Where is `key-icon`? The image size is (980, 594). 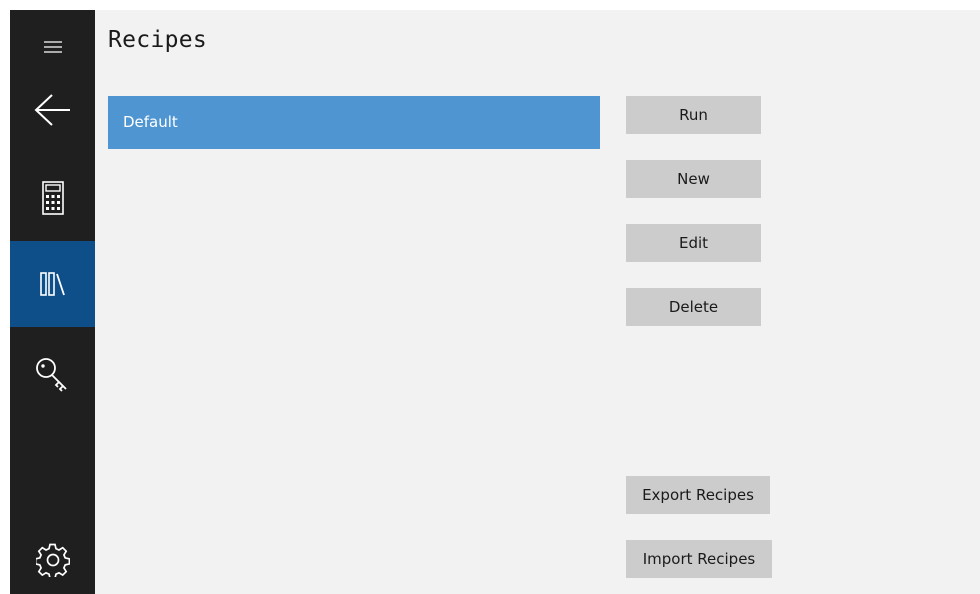
key-icon is located at coordinates (51, 375).